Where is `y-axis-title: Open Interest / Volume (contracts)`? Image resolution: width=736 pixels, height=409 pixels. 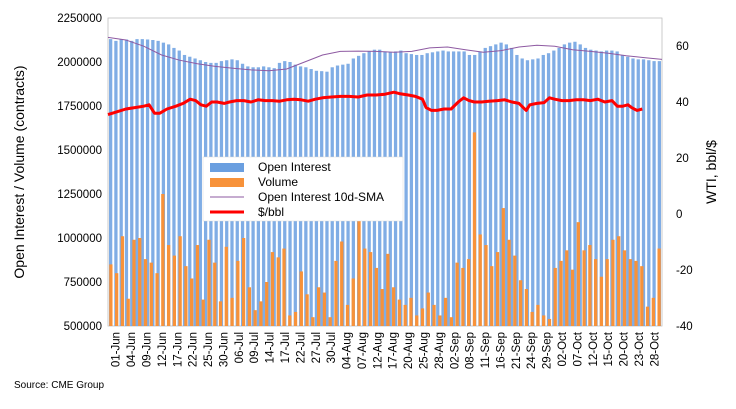 y-axis-title: Open Interest / Volume (contracts) is located at coordinates (19, 171).